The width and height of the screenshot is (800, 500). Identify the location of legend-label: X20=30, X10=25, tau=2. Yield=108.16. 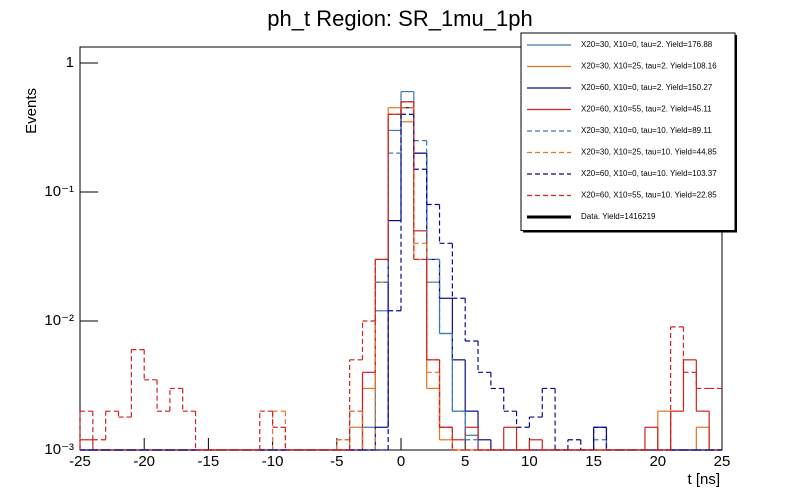
(649, 66).